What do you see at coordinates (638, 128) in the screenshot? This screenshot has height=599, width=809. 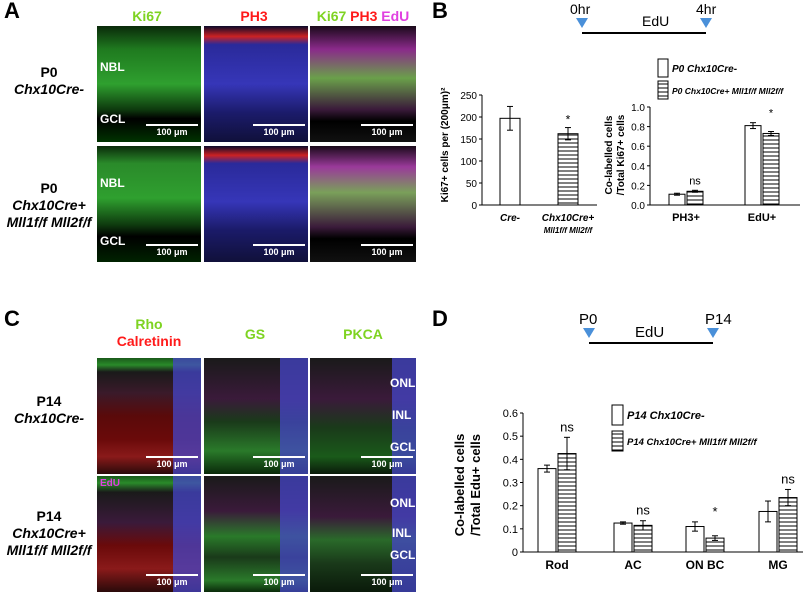 I see `y-tick-label: 0.8` at bounding box center [638, 128].